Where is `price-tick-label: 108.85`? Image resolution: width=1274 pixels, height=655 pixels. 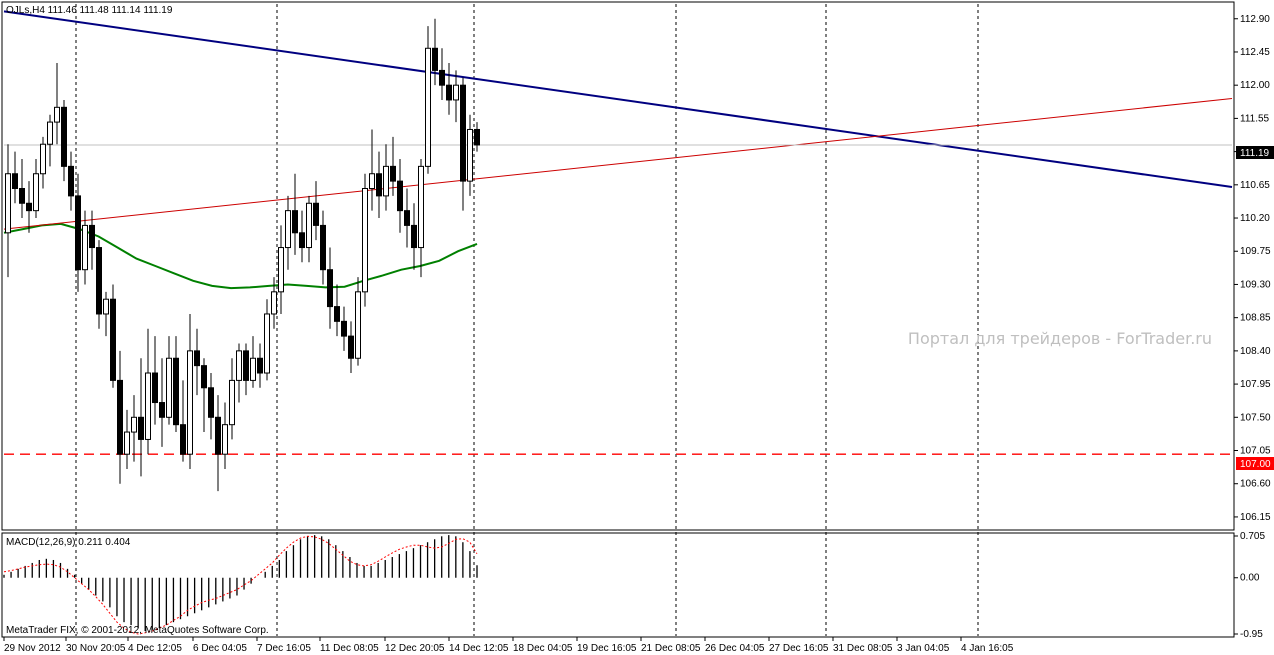 price-tick-label: 108.85 is located at coordinates (1255, 318).